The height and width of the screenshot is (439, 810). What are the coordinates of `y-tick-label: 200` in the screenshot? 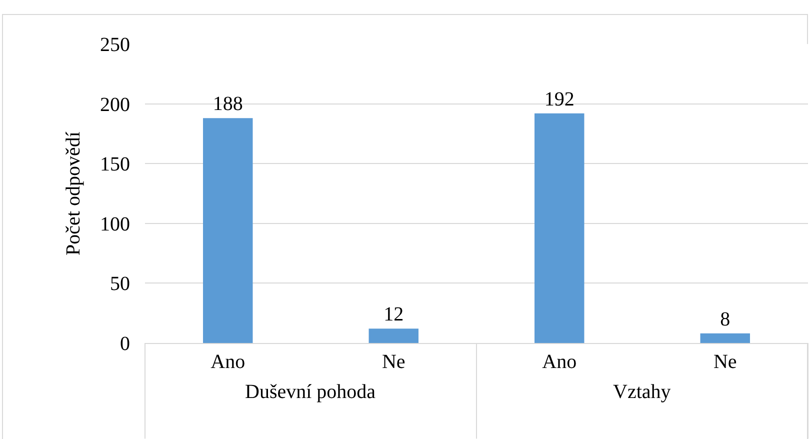 It's located at (115, 105).